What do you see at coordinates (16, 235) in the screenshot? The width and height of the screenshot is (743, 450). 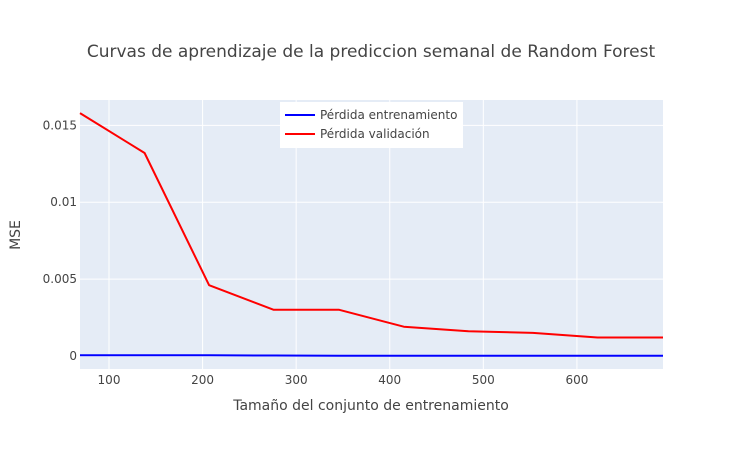 I see `y-axis-title: MSE` at bounding box center [16, 235].